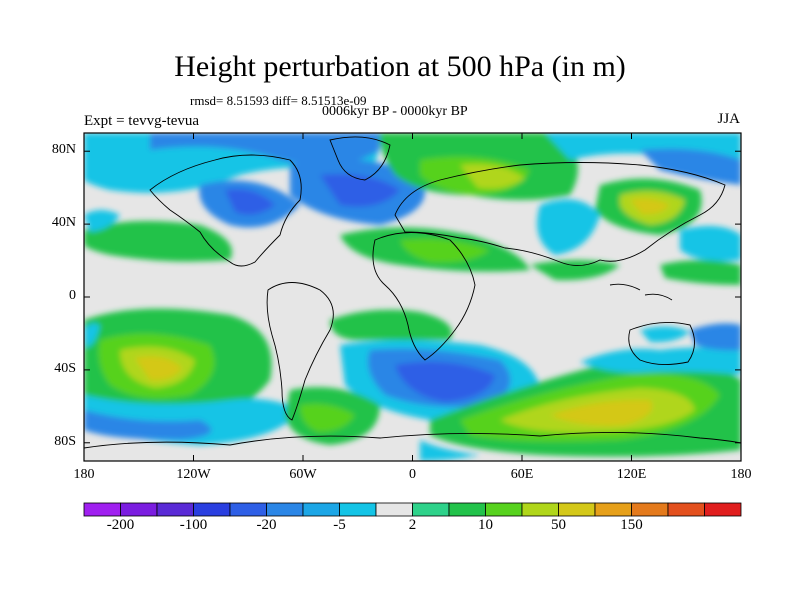 The width and height of the screenshot is (800, 600). I want to click on lat-tick-label: 40N, so click(63, 223).